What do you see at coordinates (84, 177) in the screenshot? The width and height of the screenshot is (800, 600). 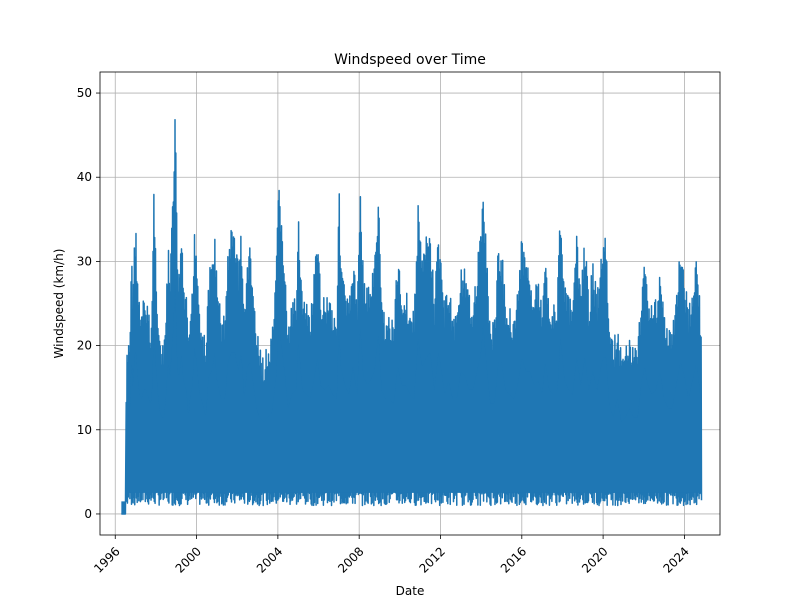 I see `y-tick-label: 40` at bounding box center [84, 177].